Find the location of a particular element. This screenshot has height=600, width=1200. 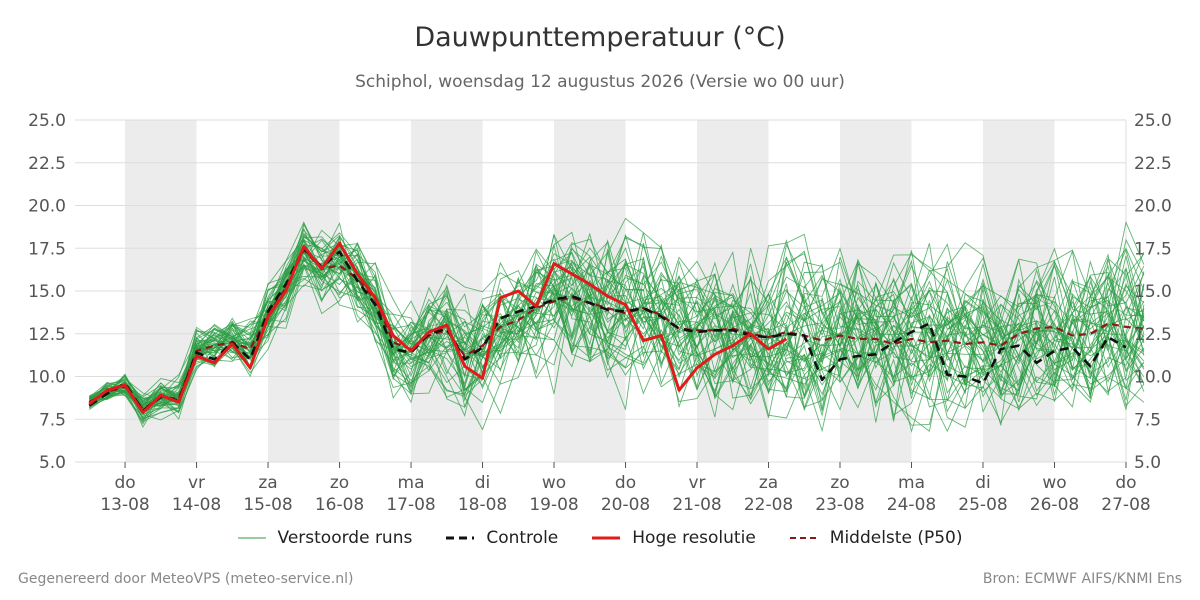

y-tick-label-right: 12.5 is located at coordinates (1153, 335).